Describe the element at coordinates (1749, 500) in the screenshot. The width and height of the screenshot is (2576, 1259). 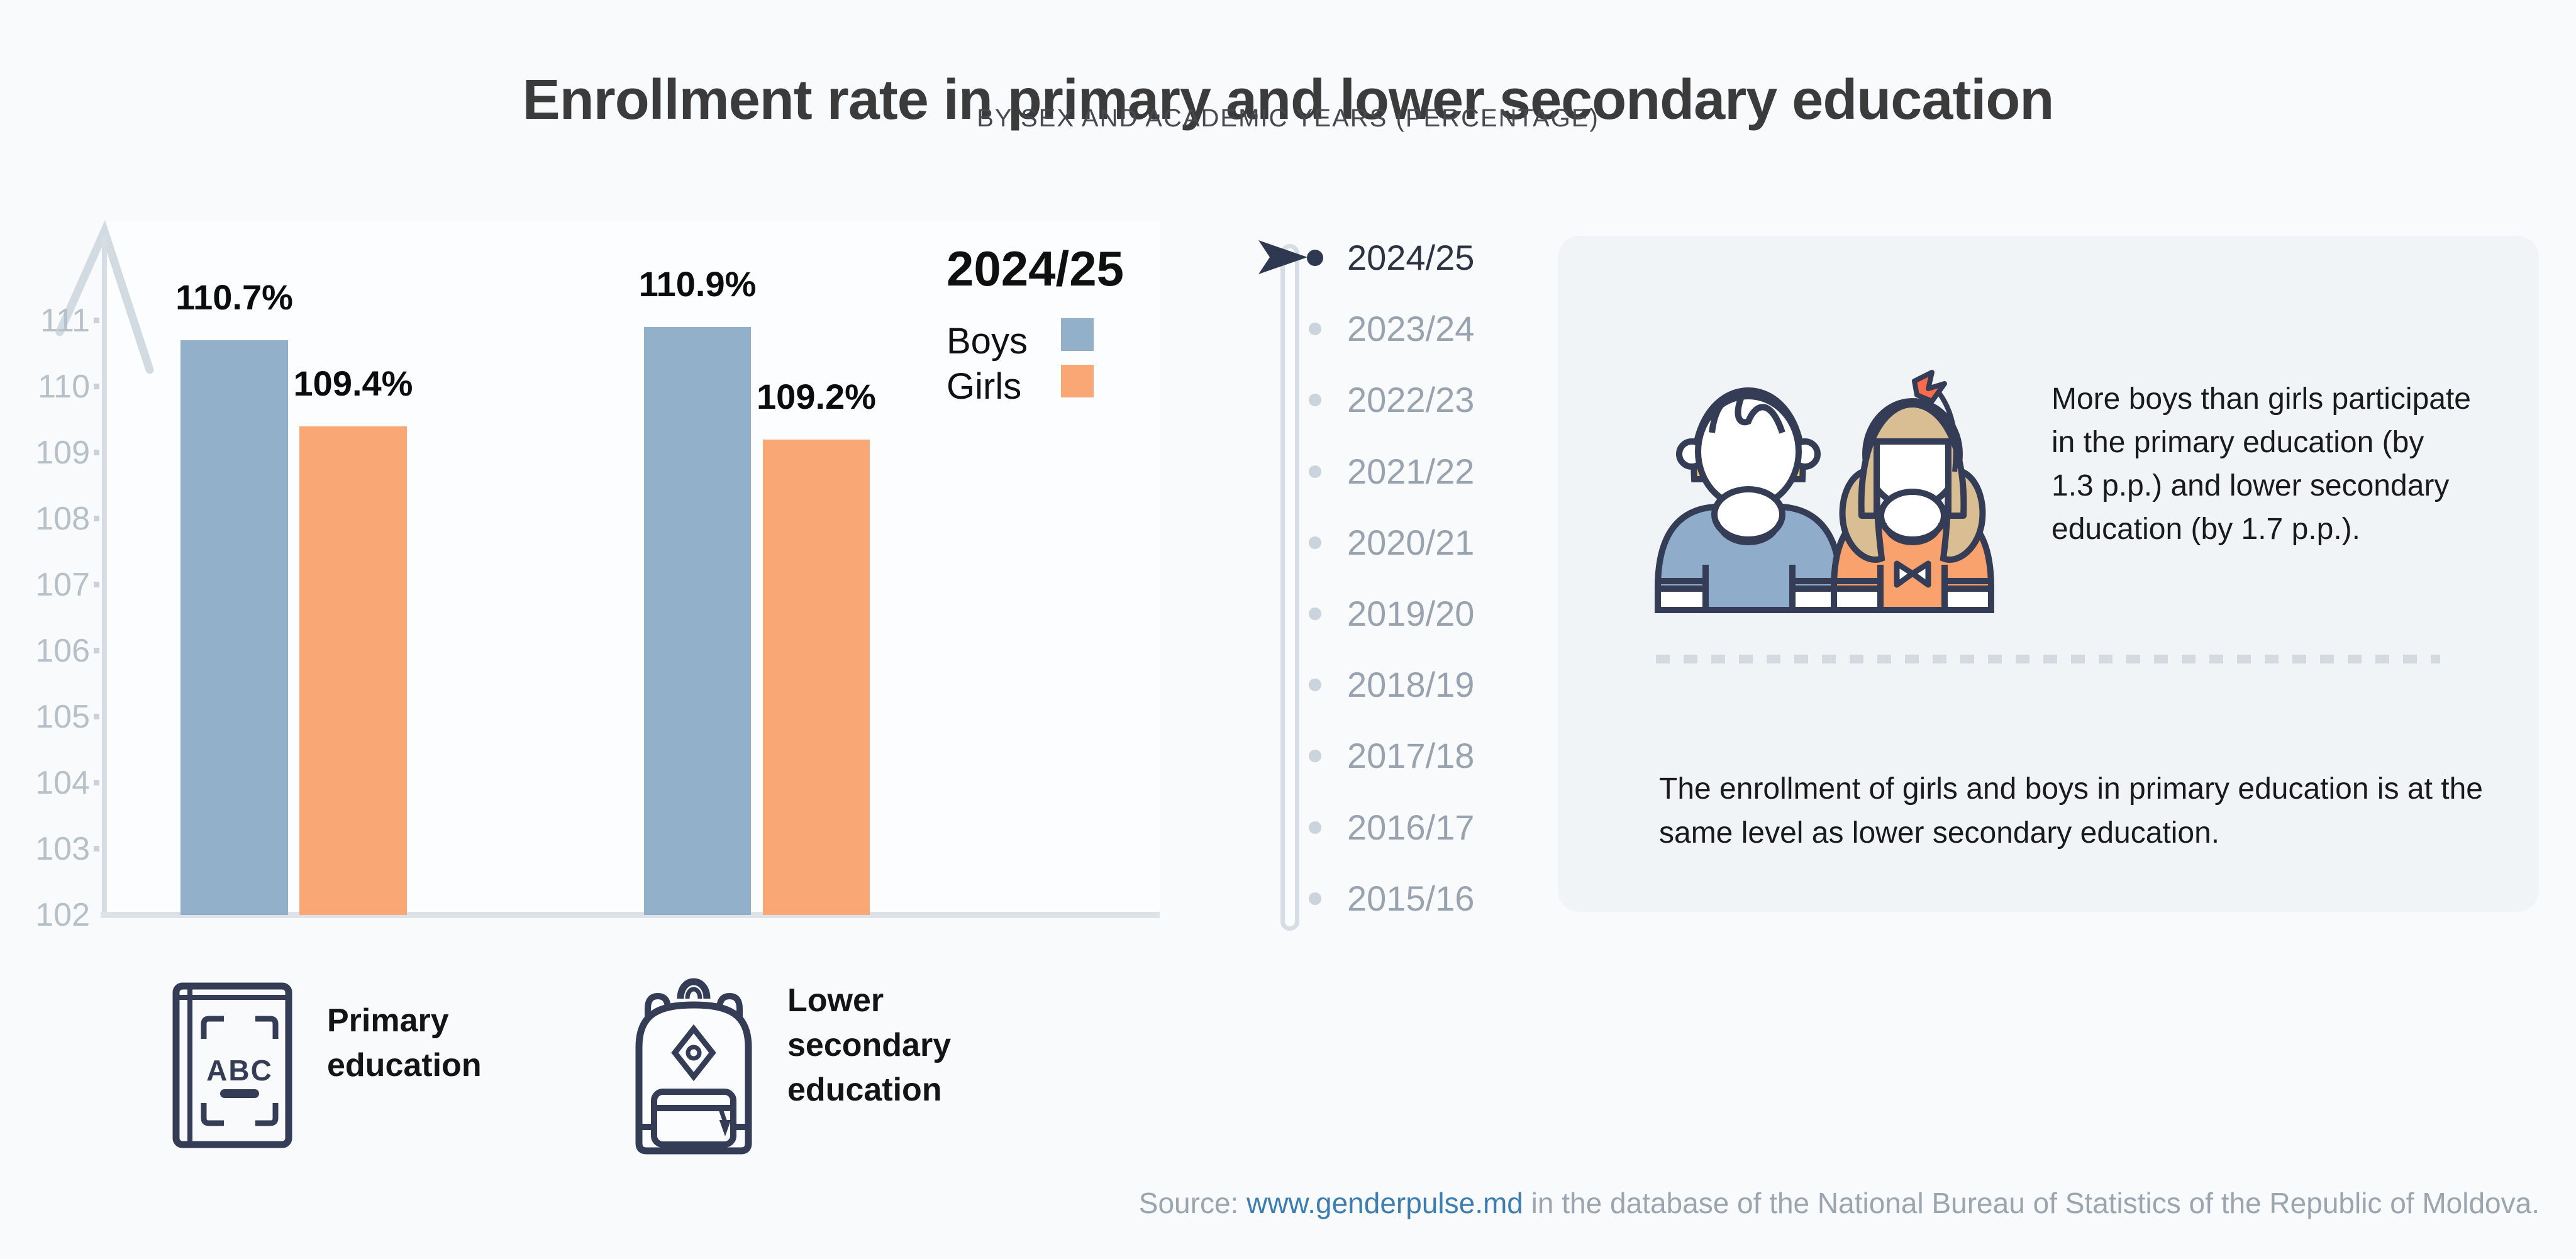
I see `boy-figure` at that location.